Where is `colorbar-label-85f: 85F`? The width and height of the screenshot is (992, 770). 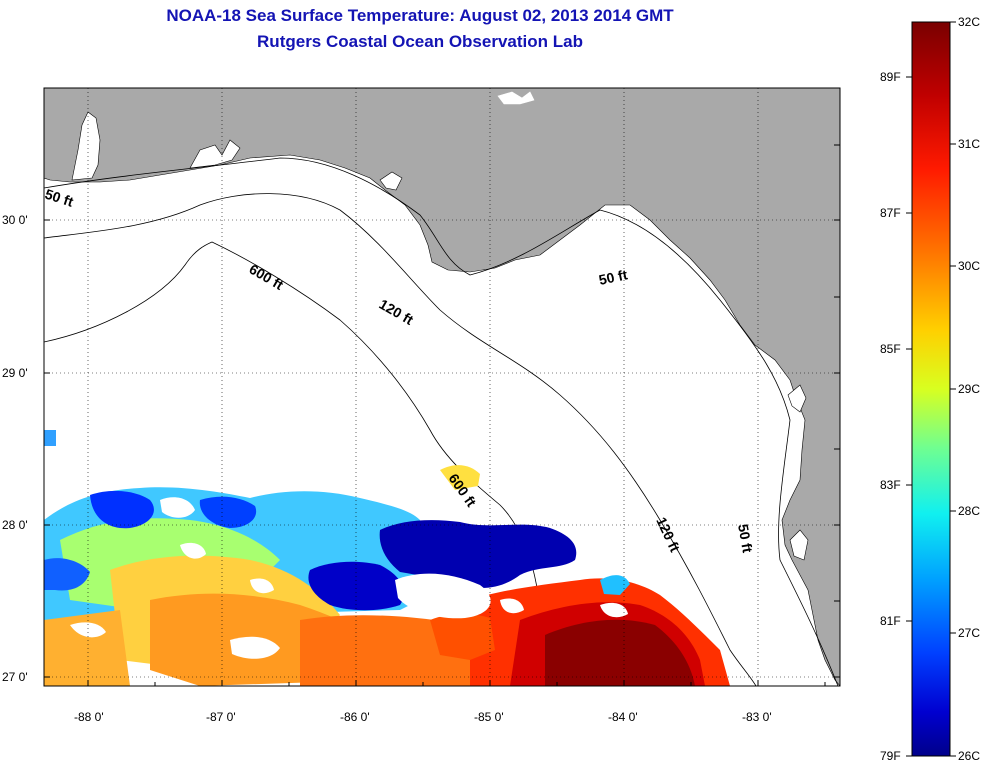
colorbar-label-85f: 85F is located at coordinates (890, 349).